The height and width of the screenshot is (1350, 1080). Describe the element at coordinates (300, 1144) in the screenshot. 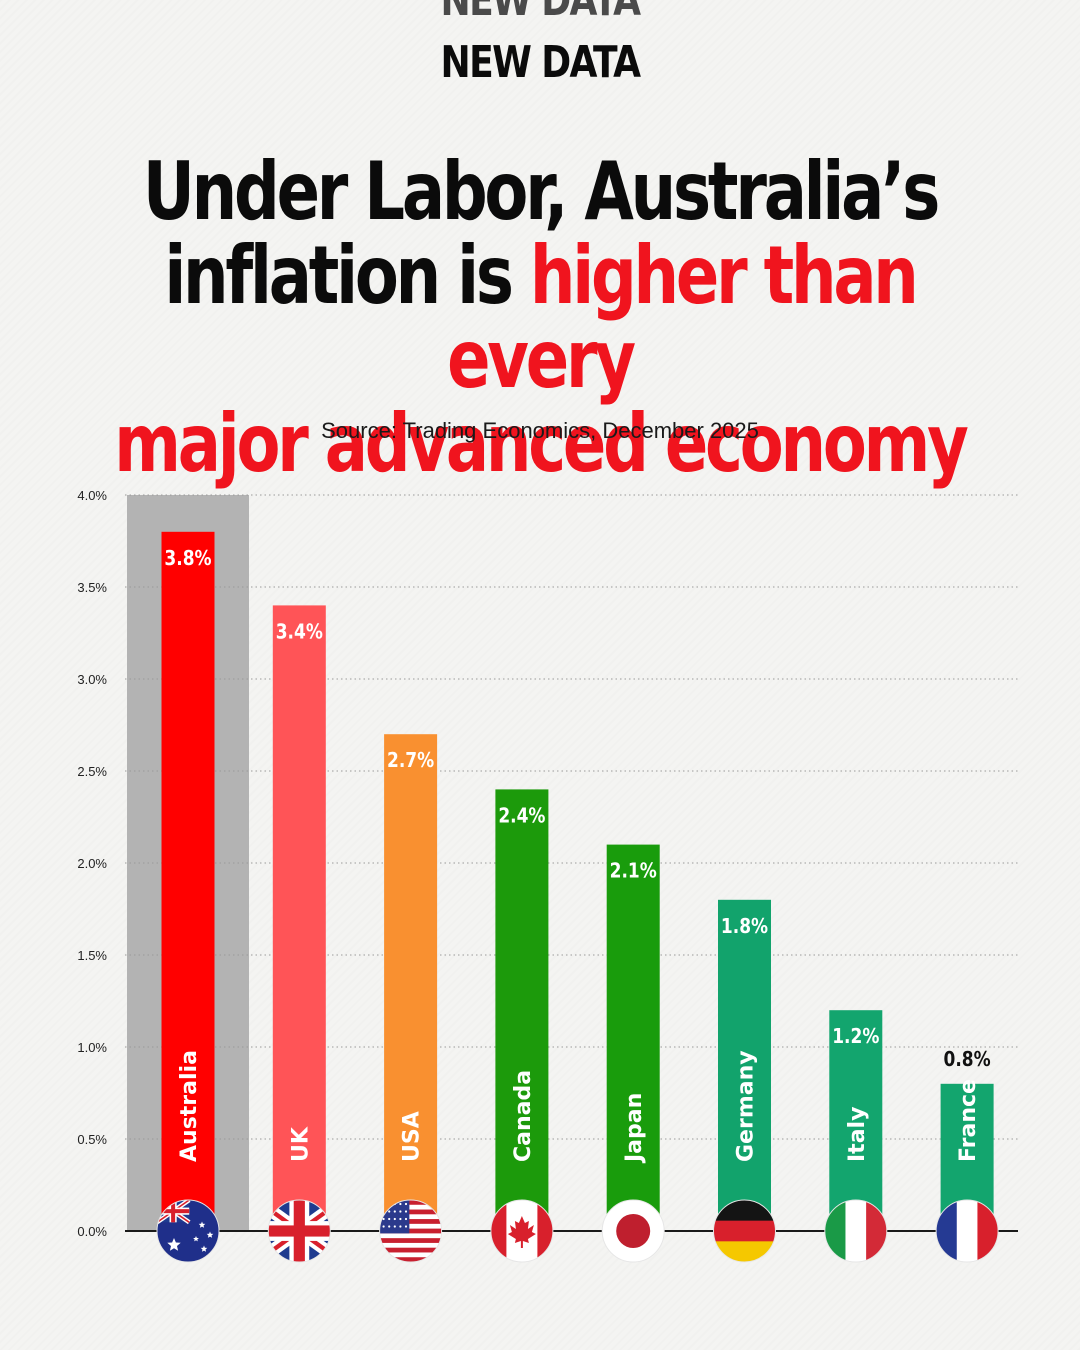

I see `x-category-label: UK` at that location.